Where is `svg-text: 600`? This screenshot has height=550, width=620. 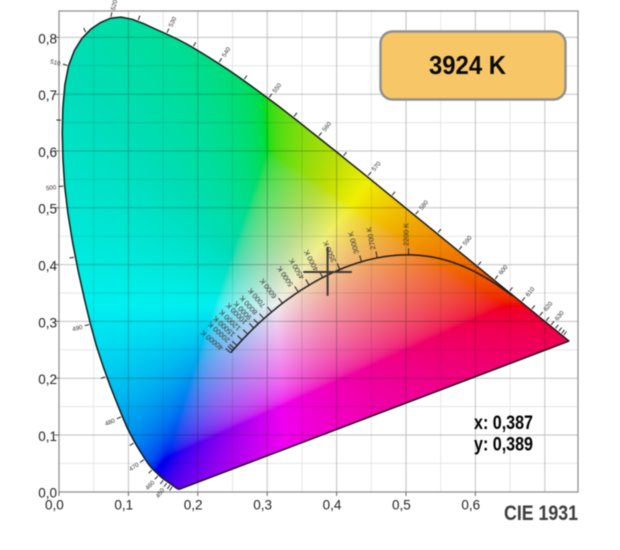 svg-text: 600 is located at coordinates (504, 270).